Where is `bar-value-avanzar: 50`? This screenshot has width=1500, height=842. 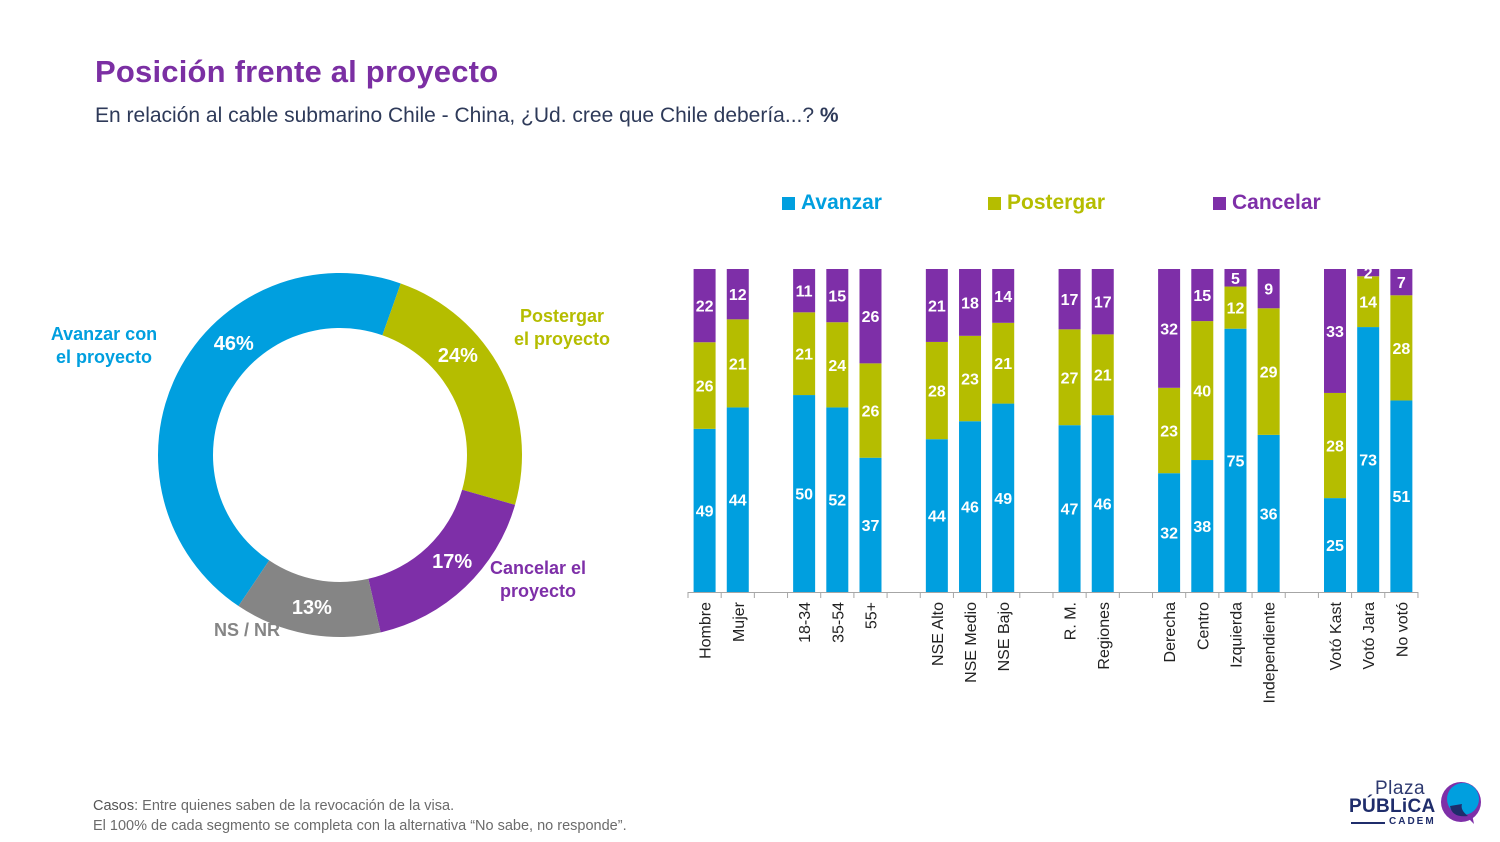 bar-value-avanzar: 50 is located at coordinates (804, 495).